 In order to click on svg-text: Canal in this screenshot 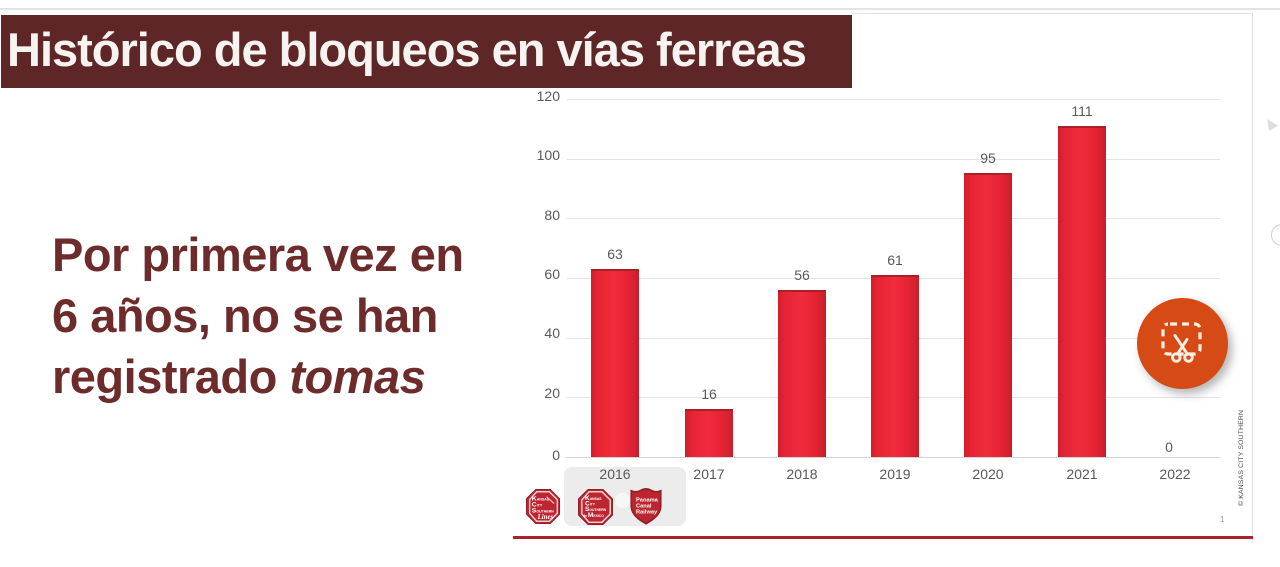, I will do `click(644, 506)`.